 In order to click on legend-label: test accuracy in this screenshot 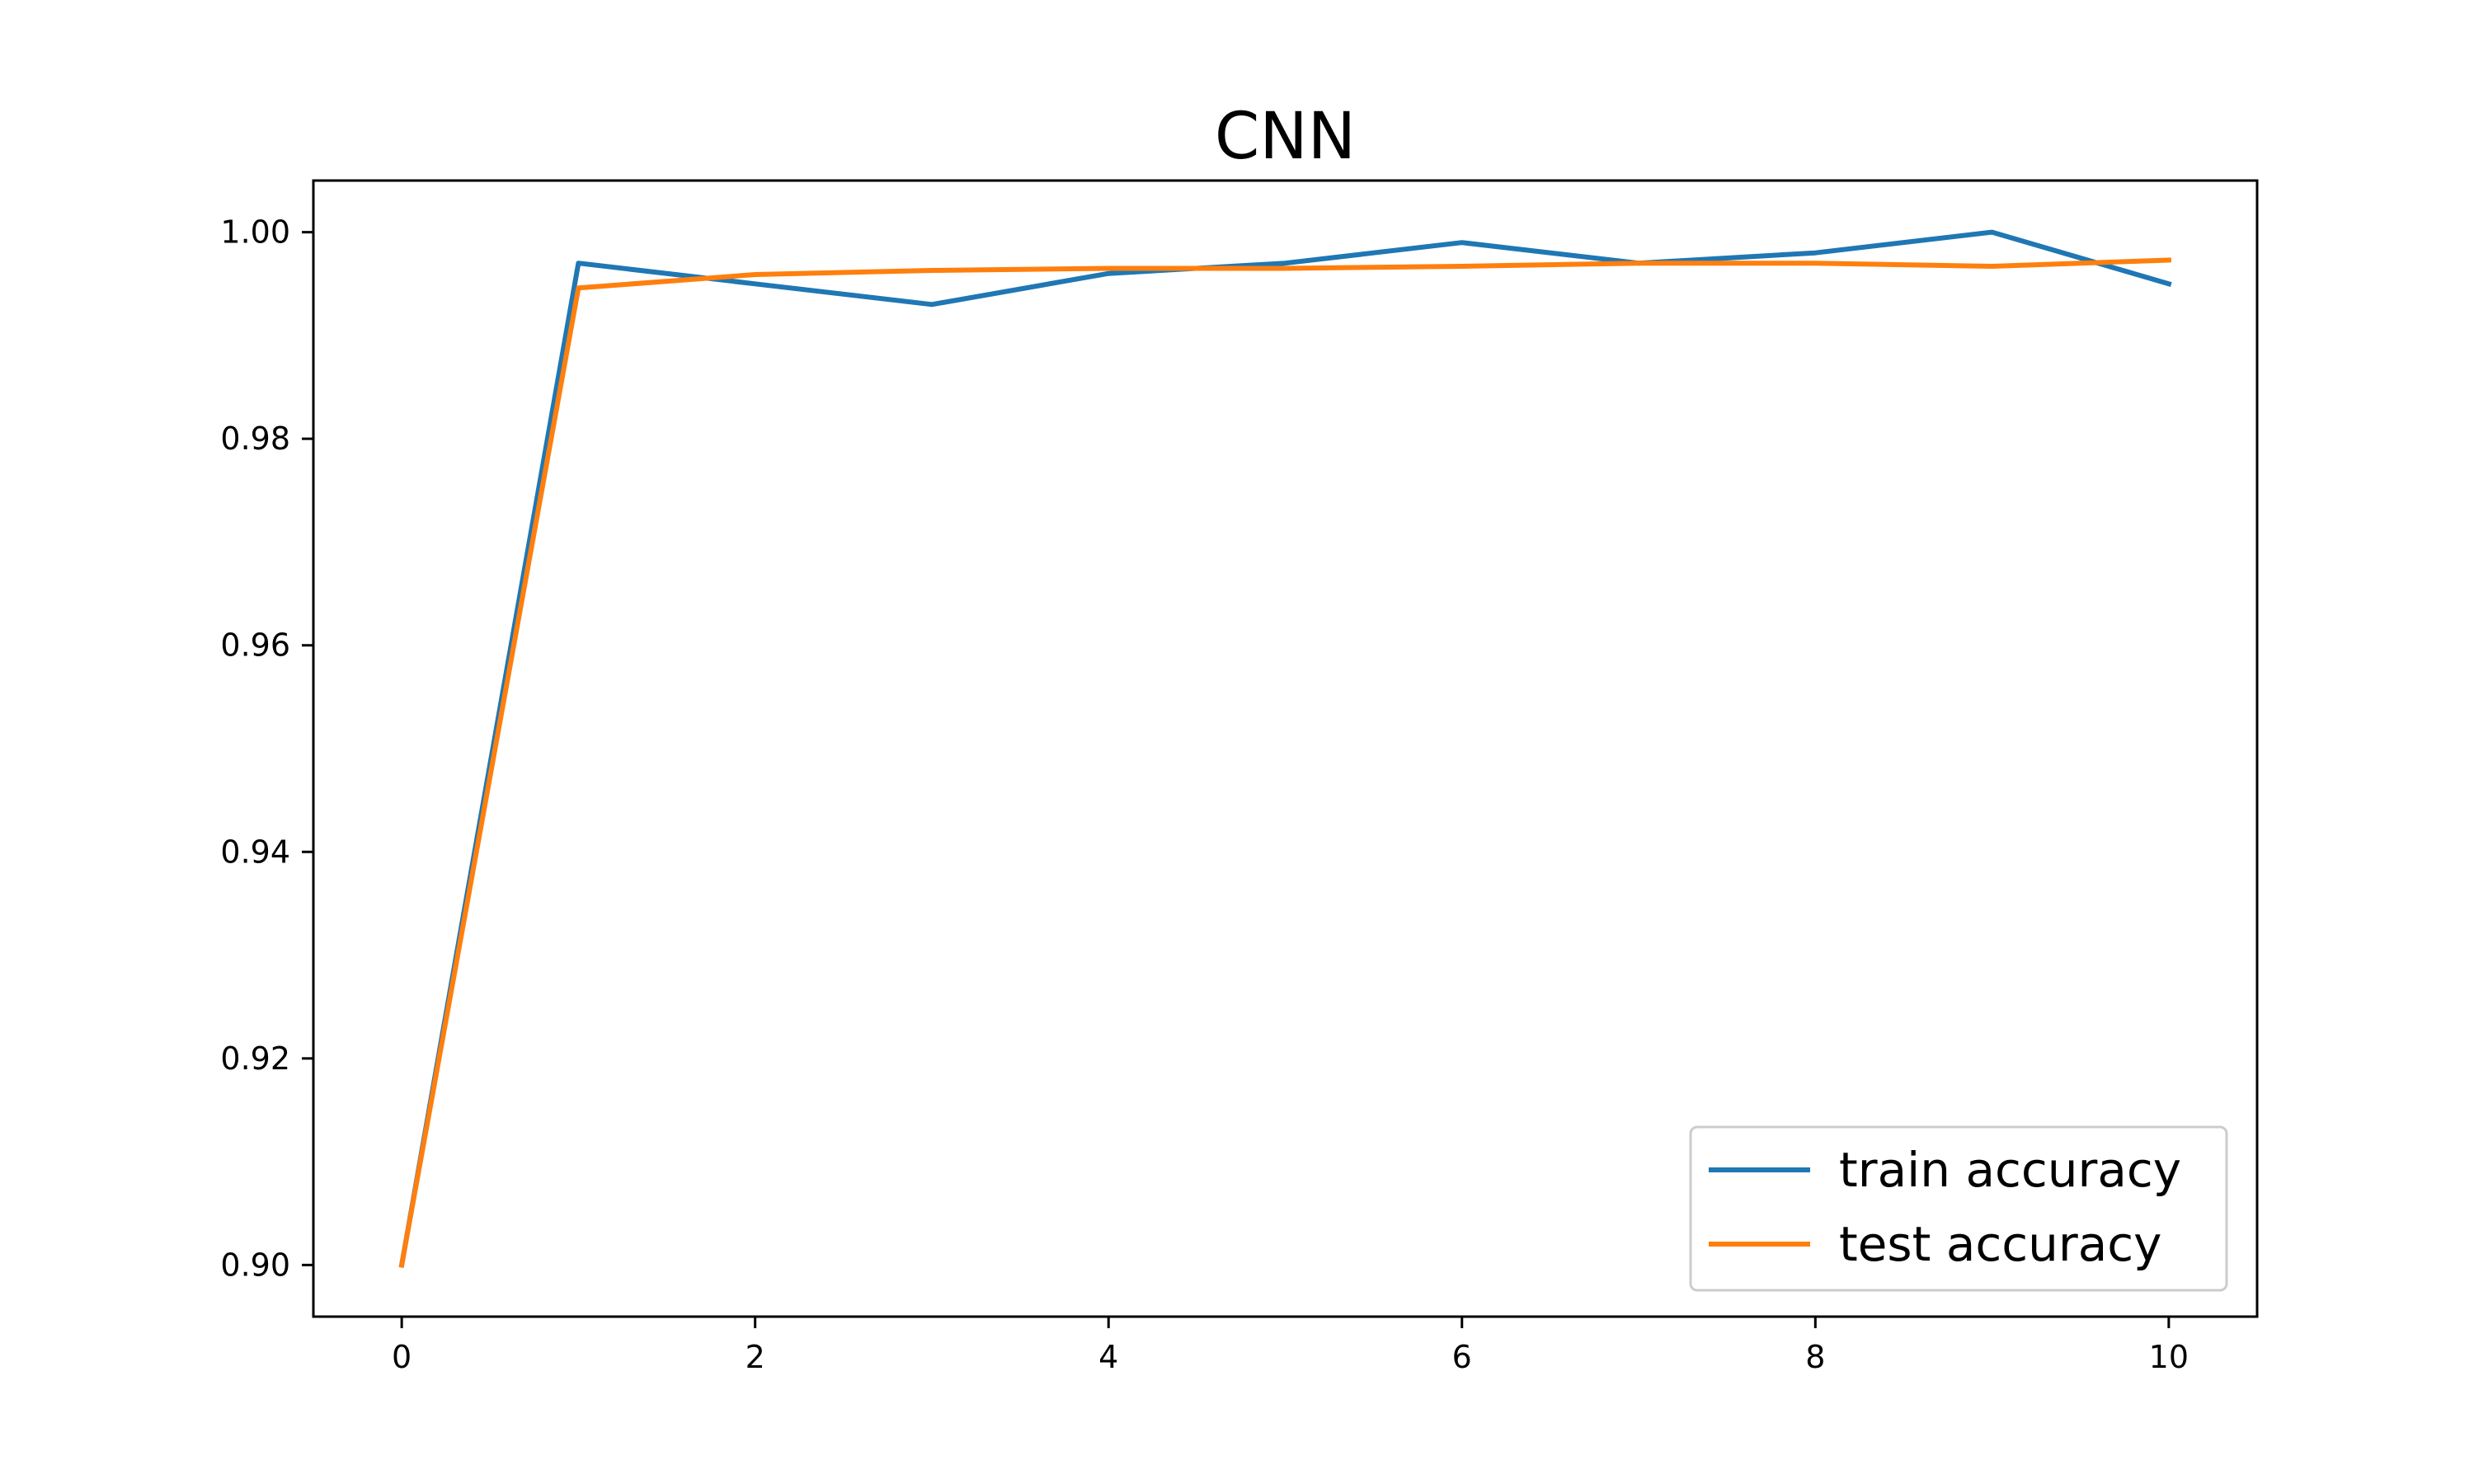, I will do `click(2000, 1244)`.